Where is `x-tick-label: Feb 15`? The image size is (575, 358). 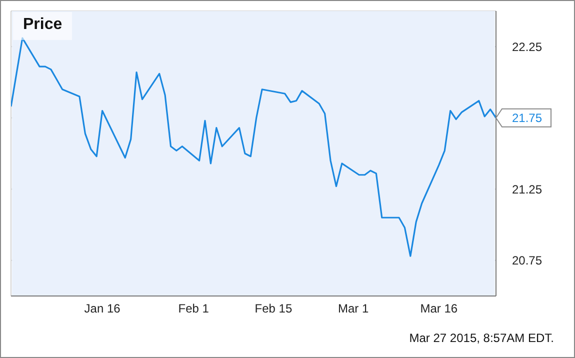
x-tick-label: Feb 15 is located at coordinates (273, 309).